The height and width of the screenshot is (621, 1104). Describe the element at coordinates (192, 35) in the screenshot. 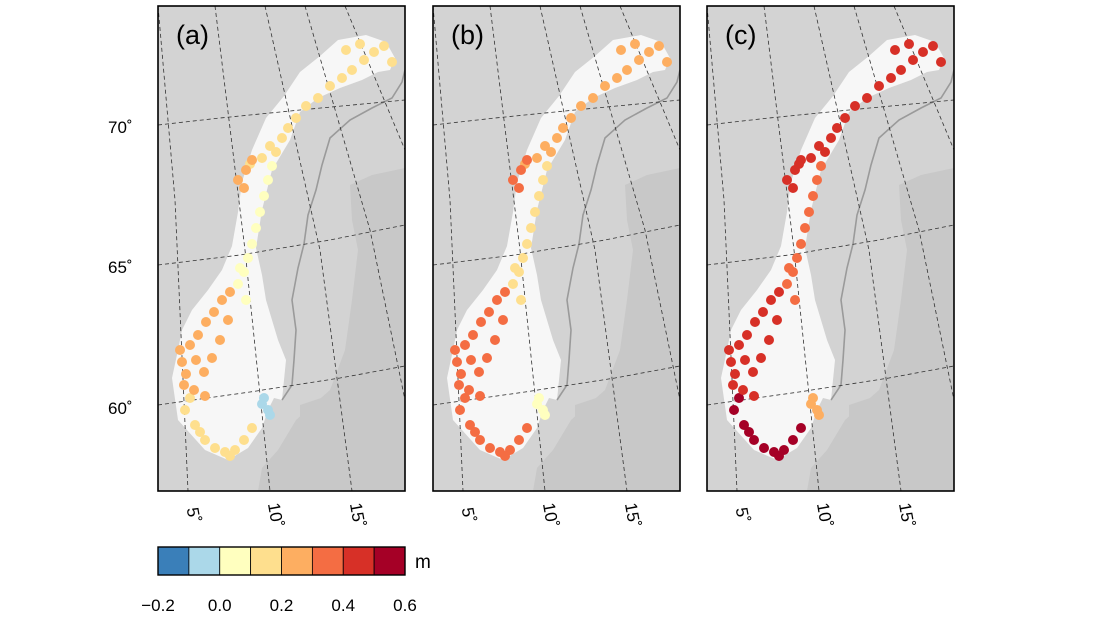

I see `panel-label: (a)` at that location.